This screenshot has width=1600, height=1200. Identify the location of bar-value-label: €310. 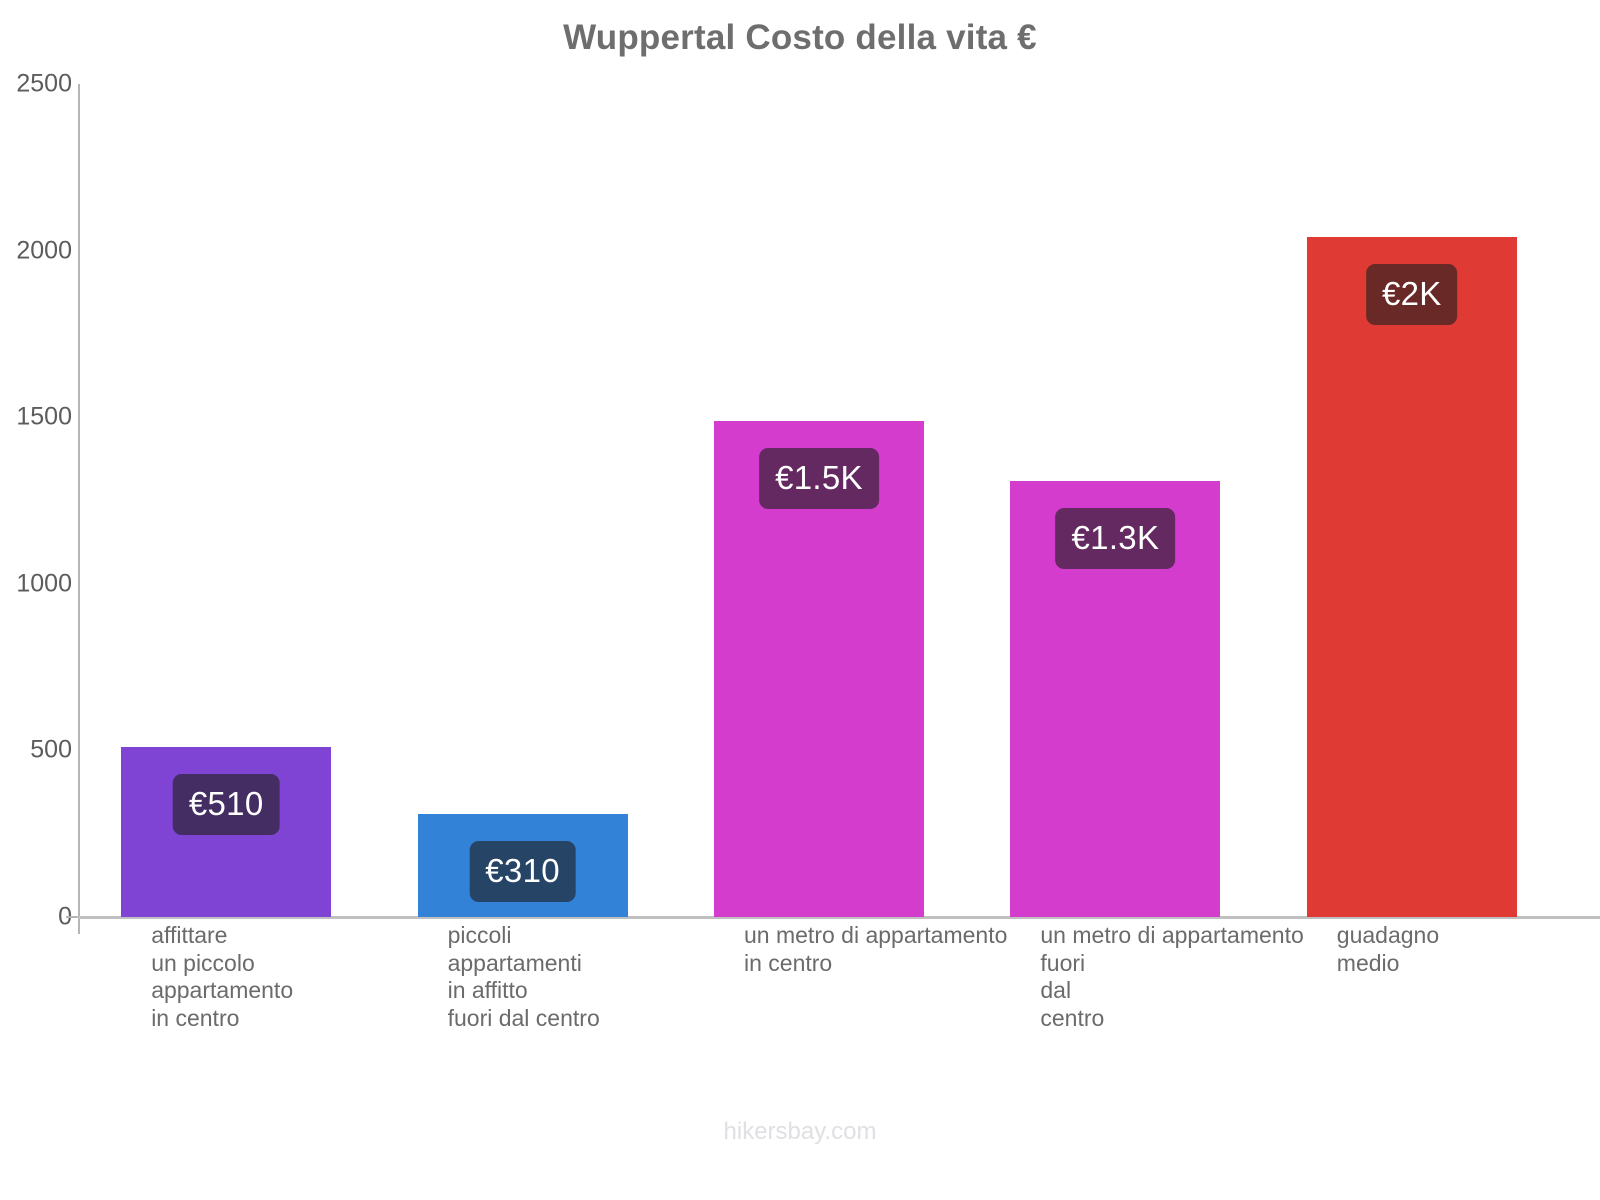
(522, 871).